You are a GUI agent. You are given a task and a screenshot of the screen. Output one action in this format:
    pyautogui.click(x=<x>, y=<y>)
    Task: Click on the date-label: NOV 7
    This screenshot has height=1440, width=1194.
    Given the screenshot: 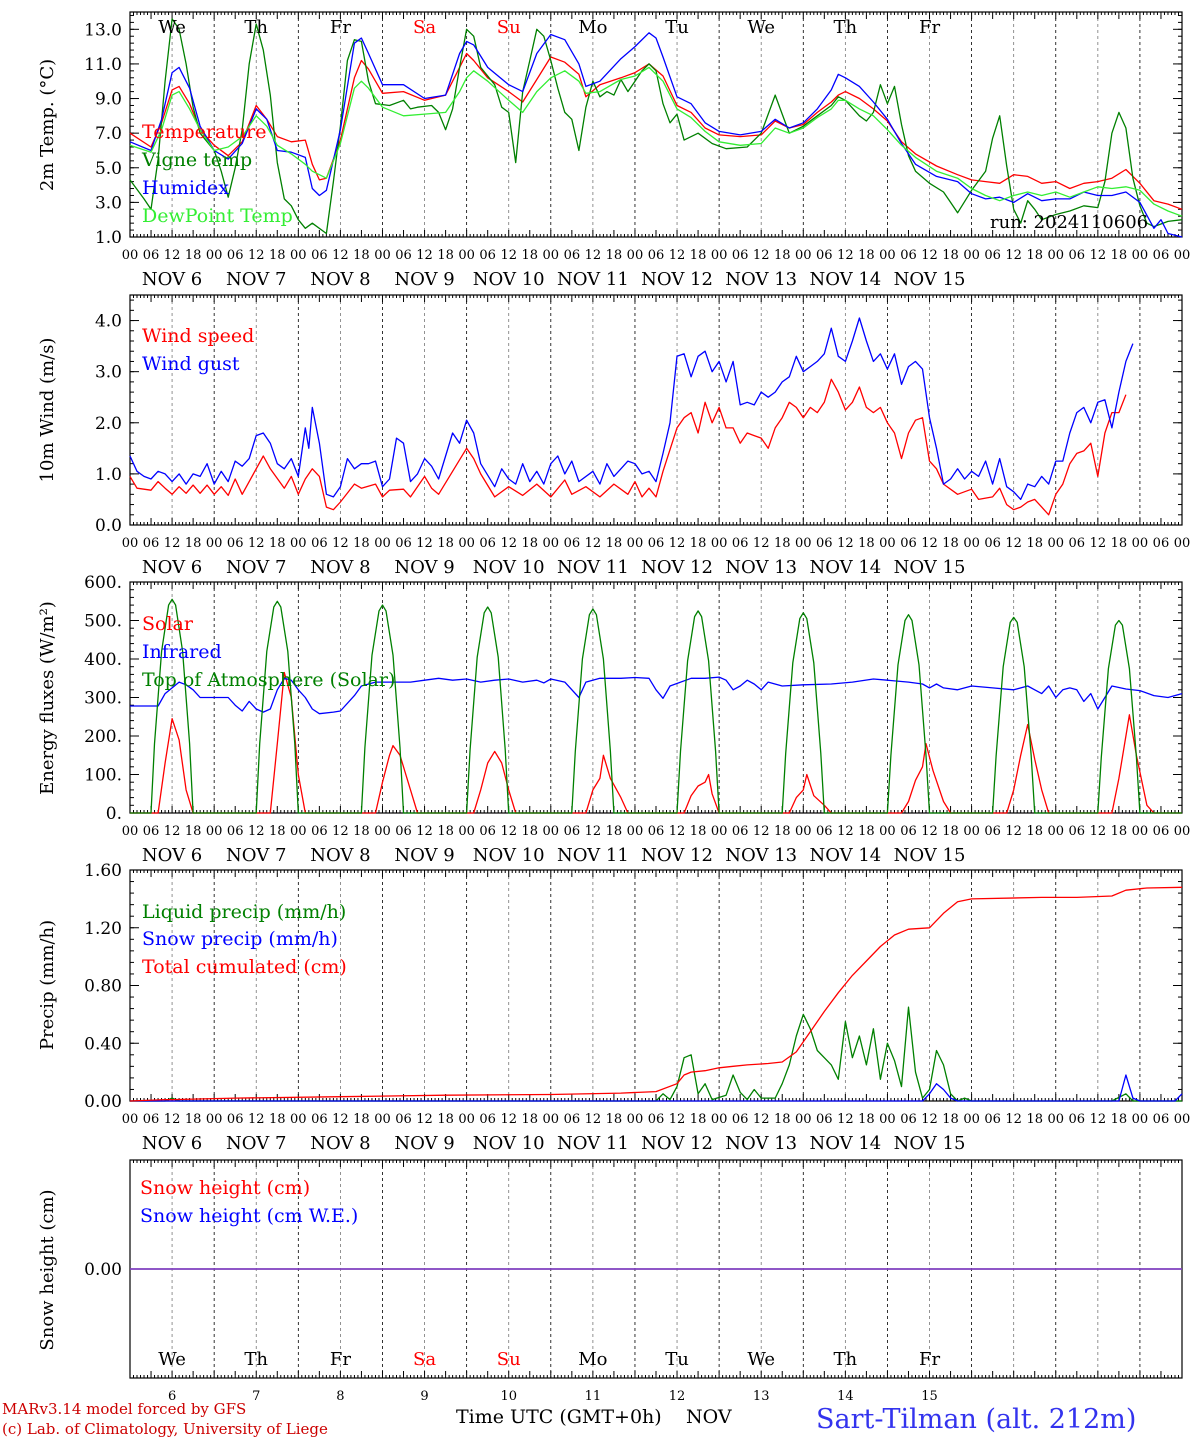 What is the action you would take?
    pyautogui.click(x=256, y=279)
    